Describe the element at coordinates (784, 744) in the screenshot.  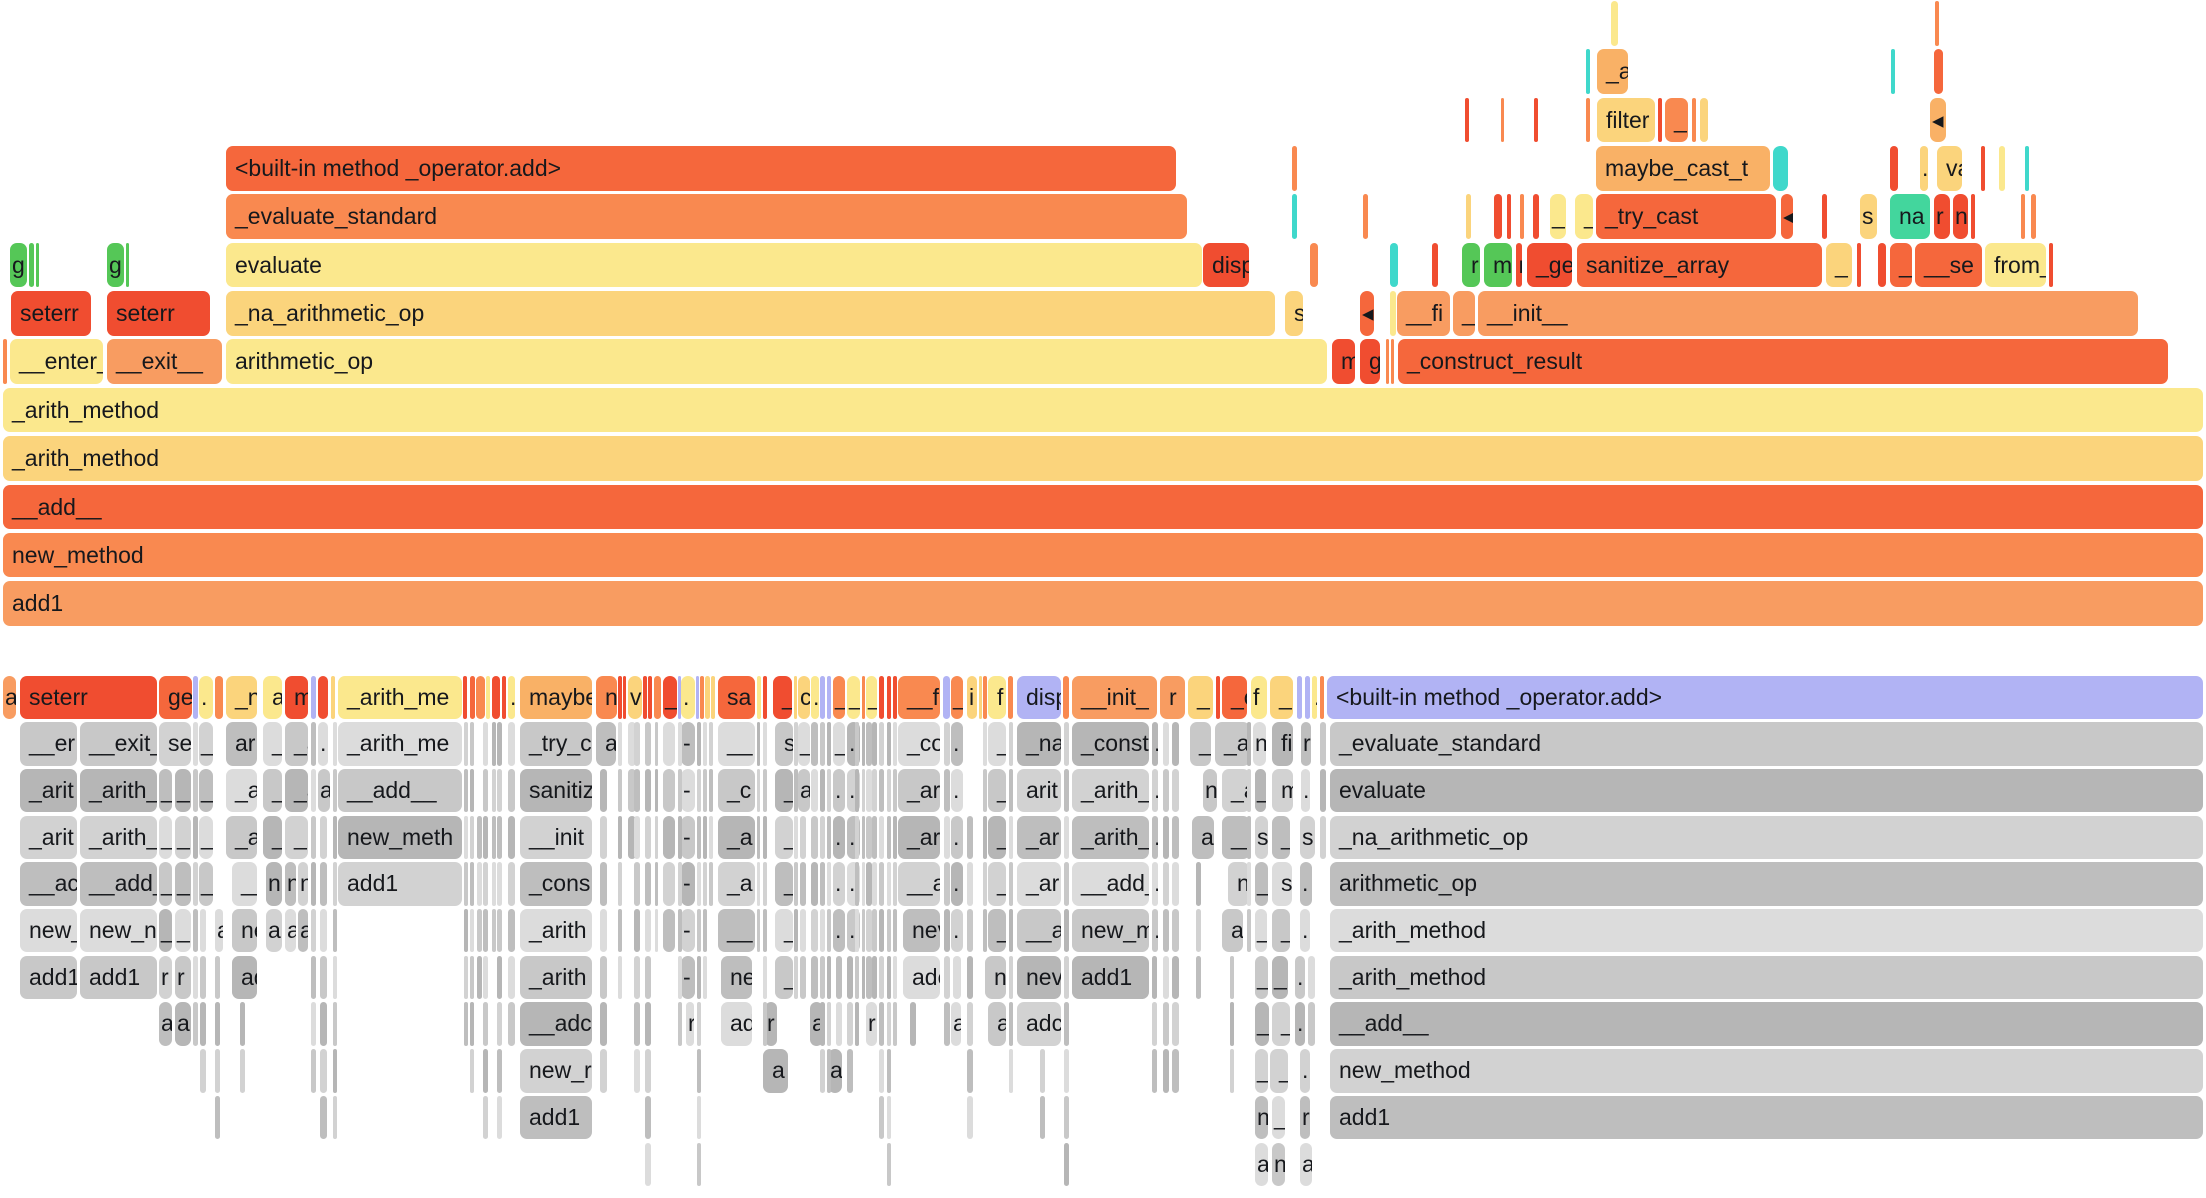
I see `caller-frame: s` at that location.